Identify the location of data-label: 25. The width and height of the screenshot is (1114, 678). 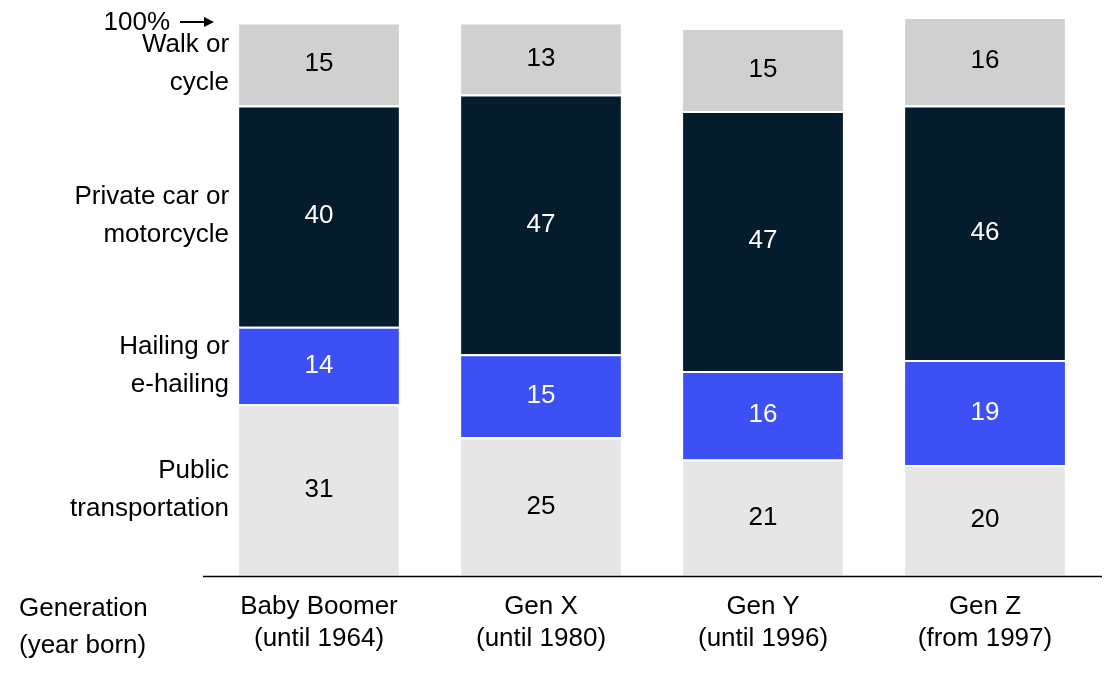
(541, 504).